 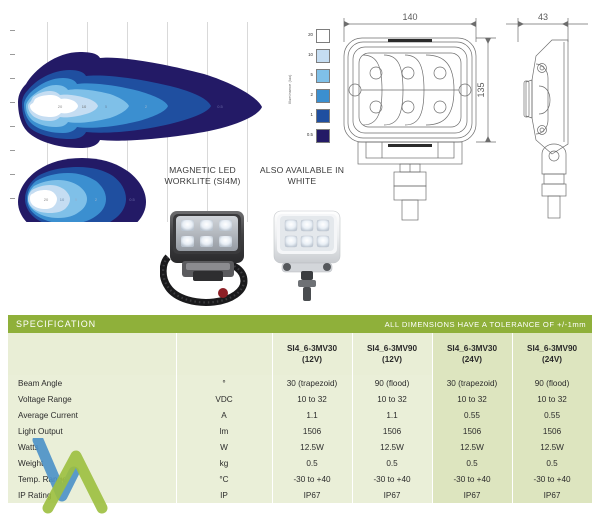 What do you see at coordinates (220, 106) in the screenshot?
I see `svg-text: 0.5` at bounding box center [220, 106].